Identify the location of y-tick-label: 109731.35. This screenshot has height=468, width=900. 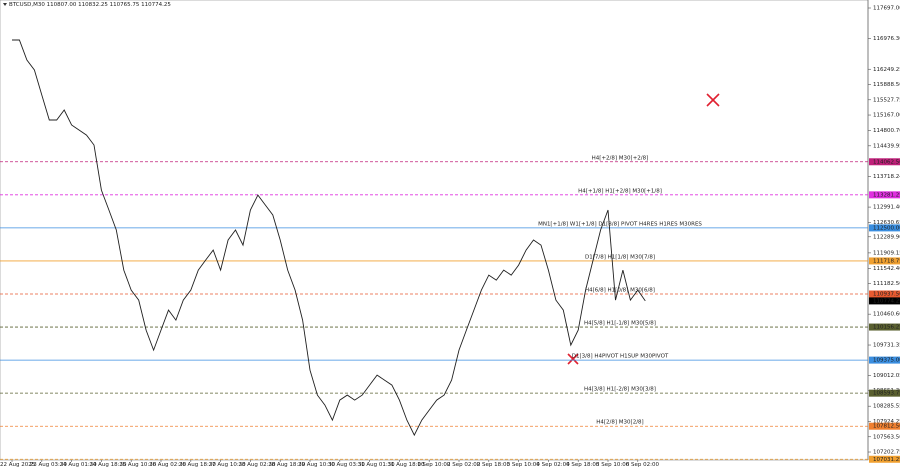
(886, 346).